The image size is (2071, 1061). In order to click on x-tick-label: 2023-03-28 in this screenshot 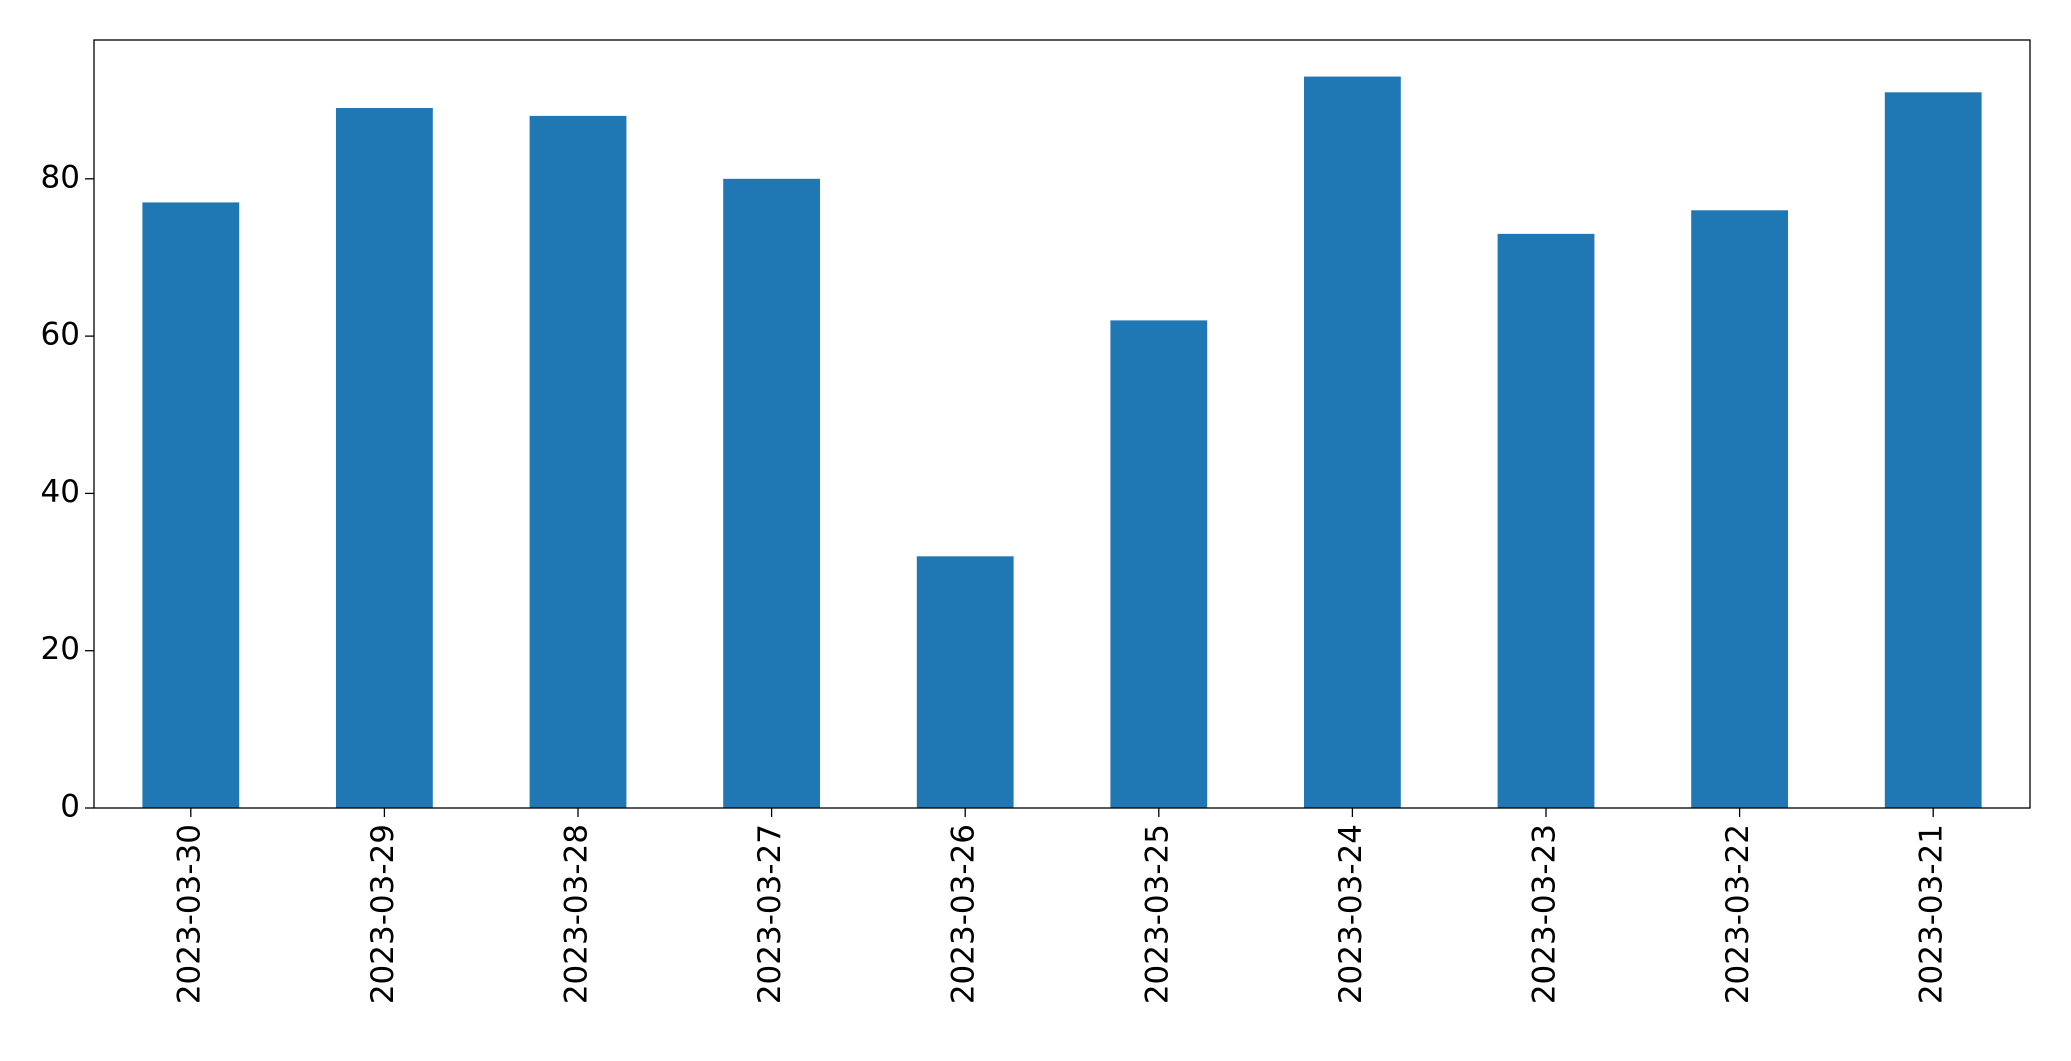, I will do `click(577, 914)`.